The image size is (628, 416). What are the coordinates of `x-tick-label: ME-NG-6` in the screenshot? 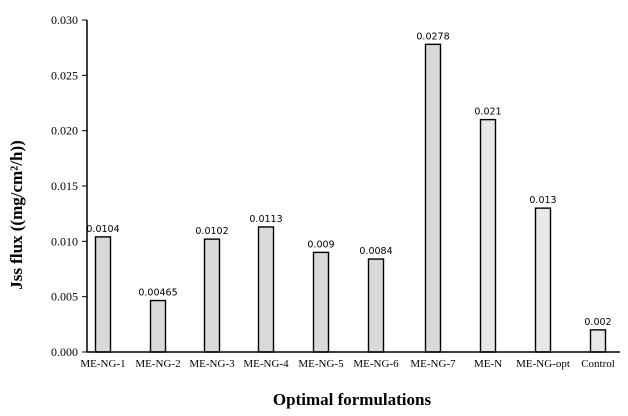 It's located at (376, 364).